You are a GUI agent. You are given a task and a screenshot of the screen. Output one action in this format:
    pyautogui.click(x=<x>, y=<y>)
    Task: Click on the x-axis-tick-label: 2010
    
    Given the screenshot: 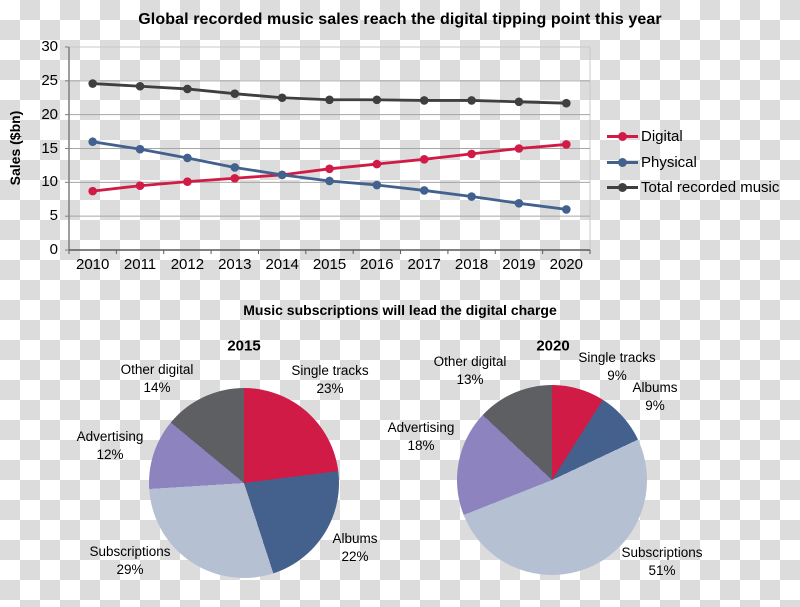 What is the action you would take?
    pyautogui.click(x=92, y=264)
    